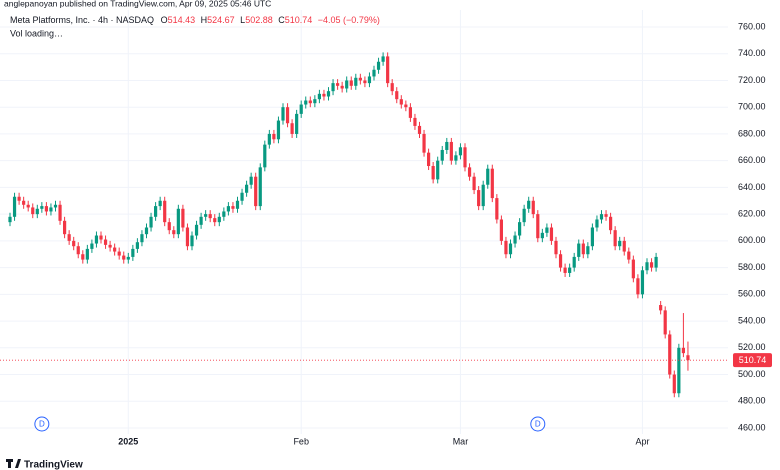 The height and width of the screenshot is (470, 780). What do you see at coordinates (128, 441) in the screenshot?
I see `x-tick-label: 2025` at bounding box center [128, 441].